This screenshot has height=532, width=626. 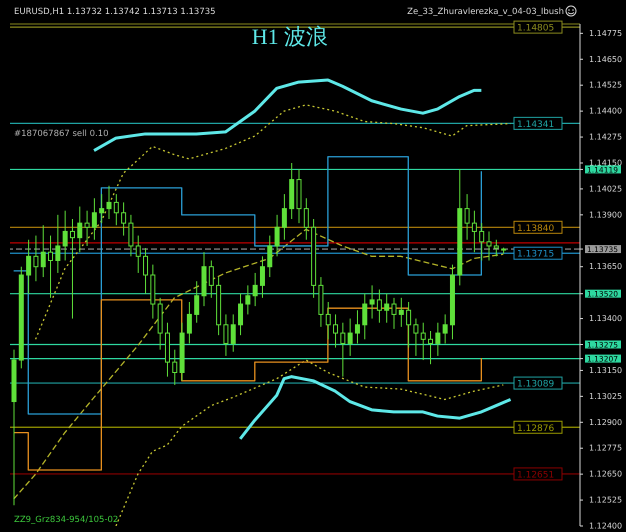 I want to click on y-tick-label: 1.14025, so click(x=605, y=189).